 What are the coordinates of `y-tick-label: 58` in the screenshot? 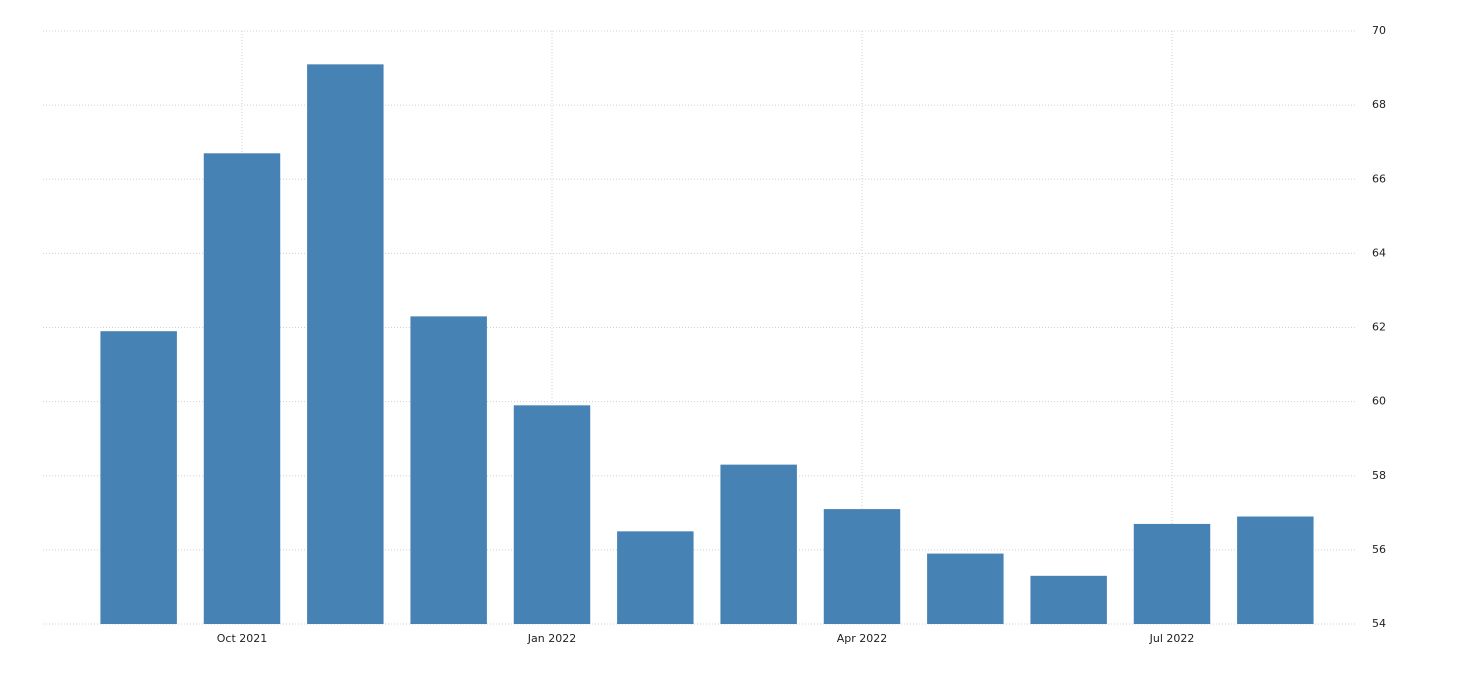 It's located at (1379, 475).